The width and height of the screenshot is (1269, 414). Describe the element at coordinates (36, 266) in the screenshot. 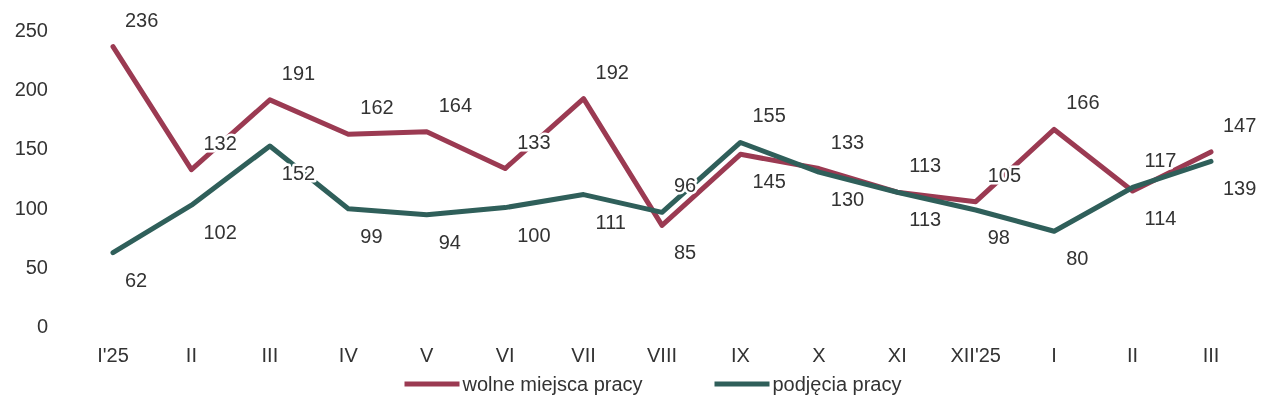

I see `y-tick-label: 50` at that location.